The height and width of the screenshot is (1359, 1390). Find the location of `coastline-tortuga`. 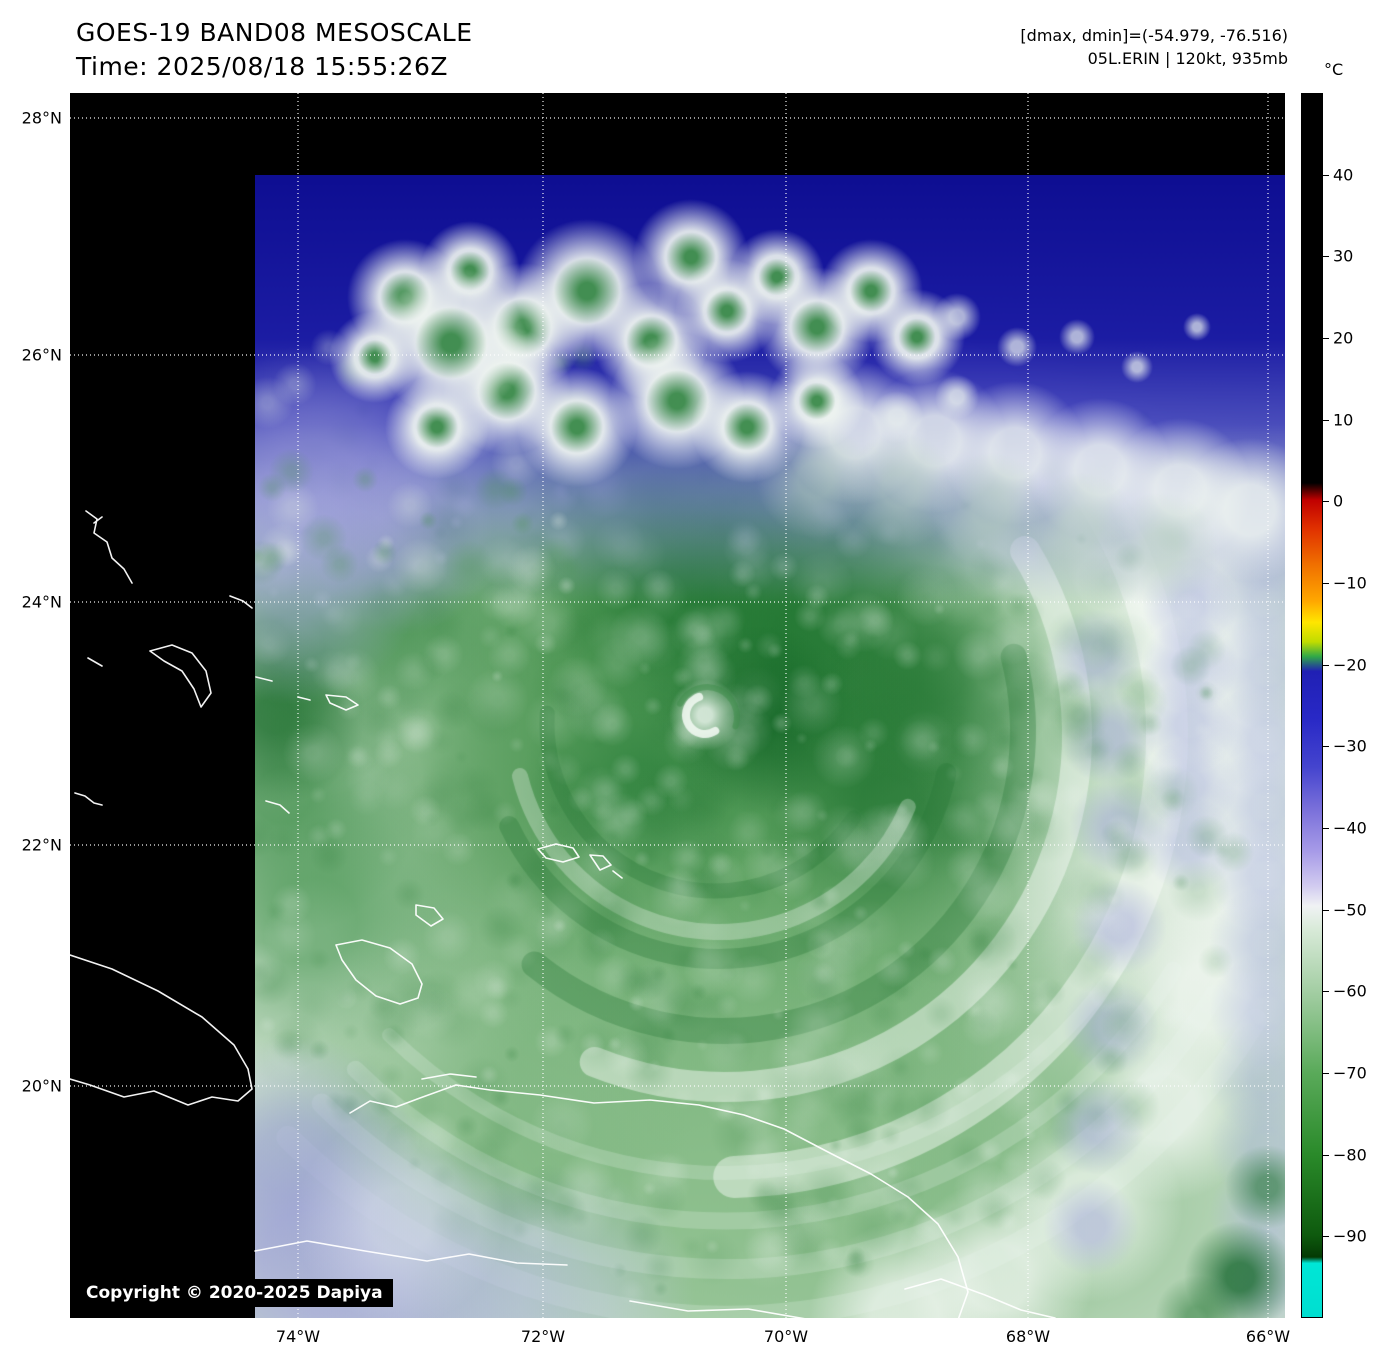

coastline-tortuga is located at coordinates (449, 1076).